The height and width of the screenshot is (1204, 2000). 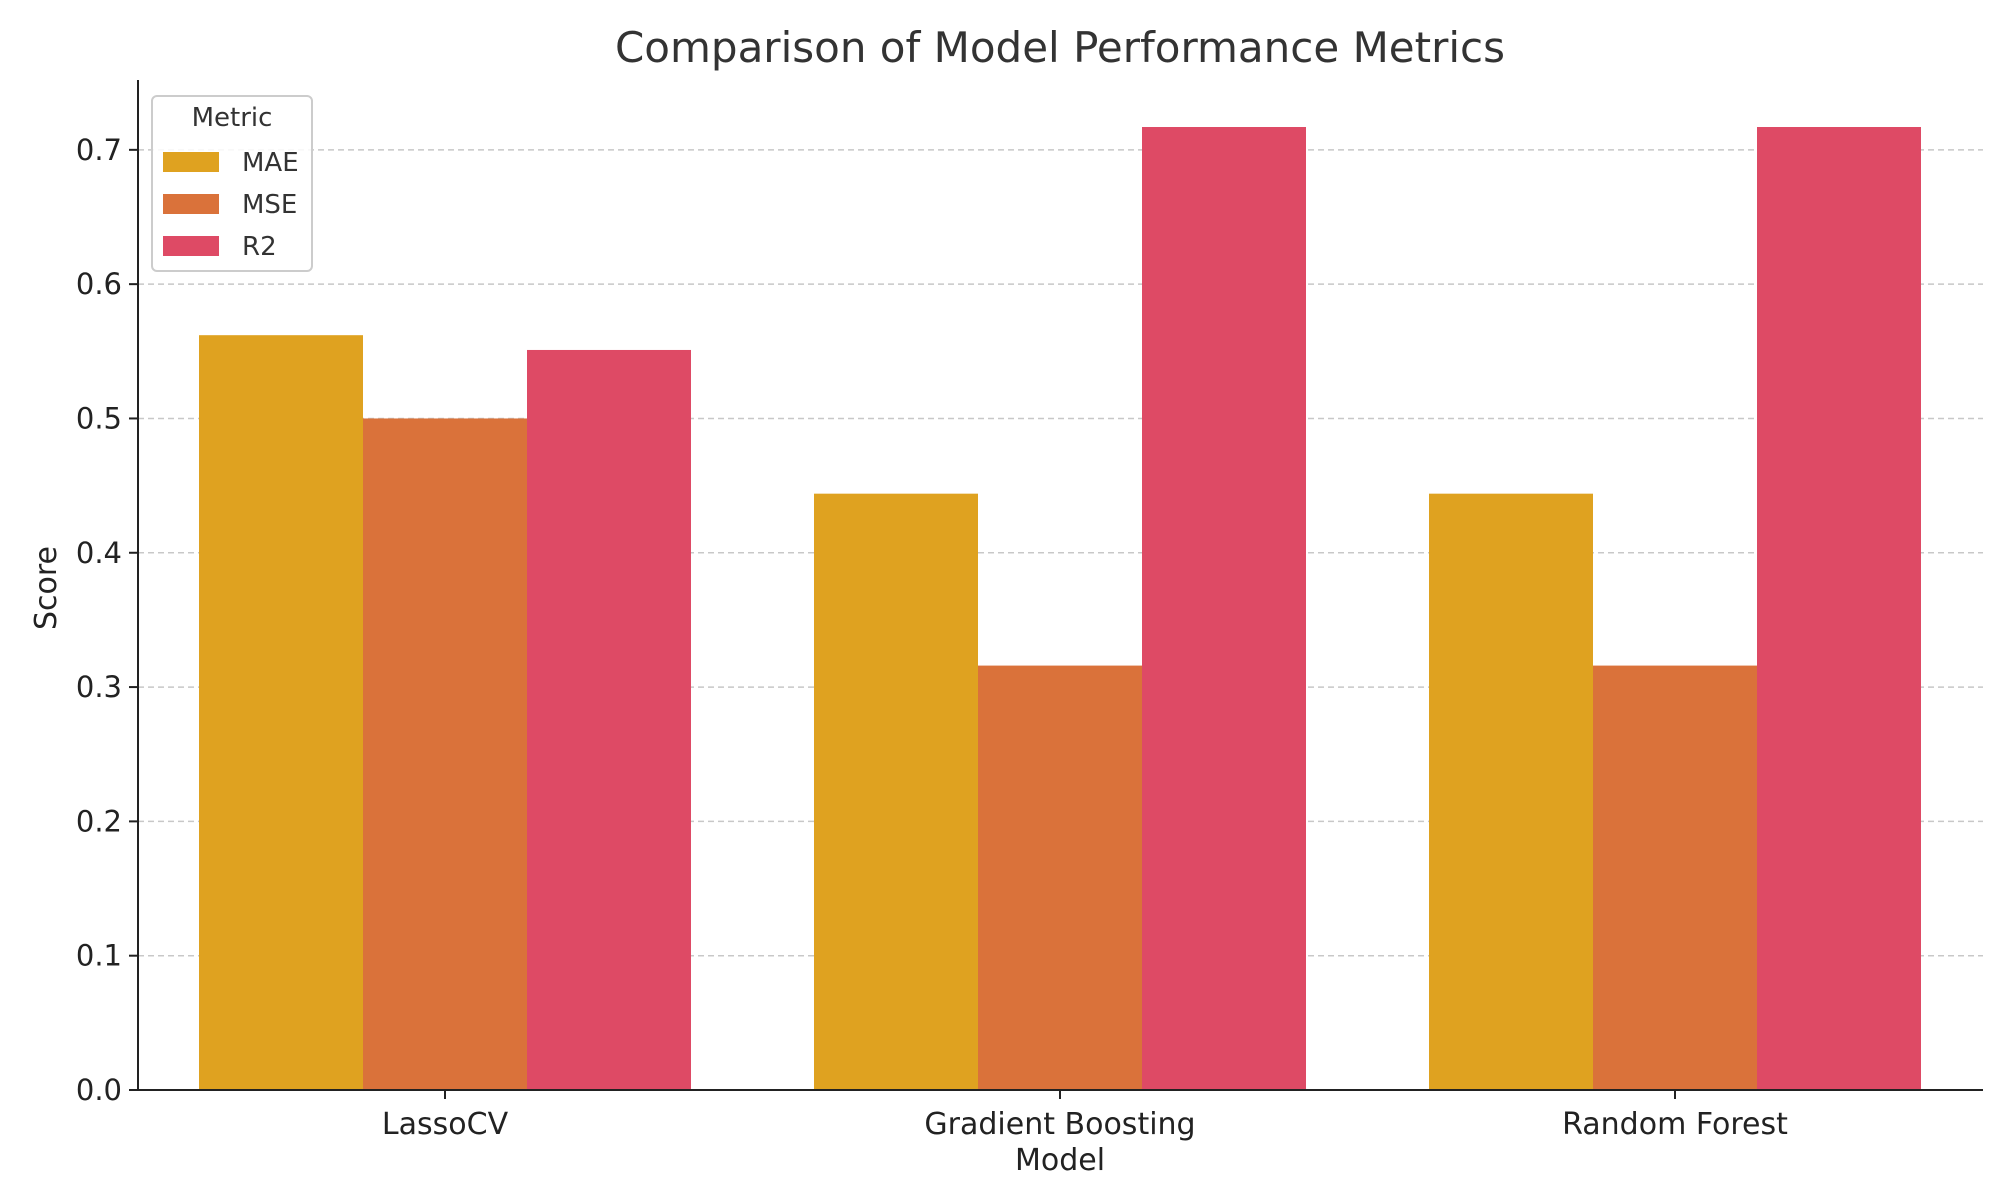 What do you see at coordinates (99, 150) in the screenshot?
I see `y-tick-label: 0.7` at bounding box center [99, 150].